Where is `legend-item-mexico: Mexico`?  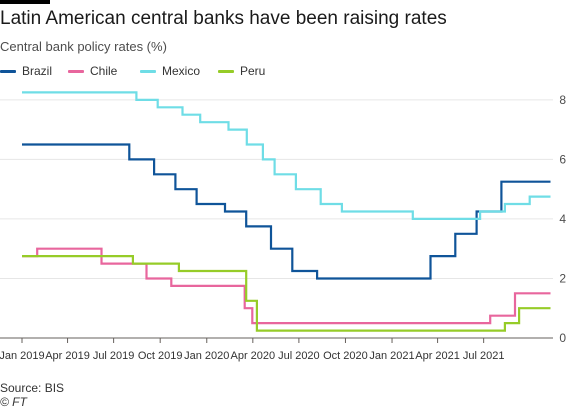 legend-item-mexico: Mexico is located at coordinates (170, 71).